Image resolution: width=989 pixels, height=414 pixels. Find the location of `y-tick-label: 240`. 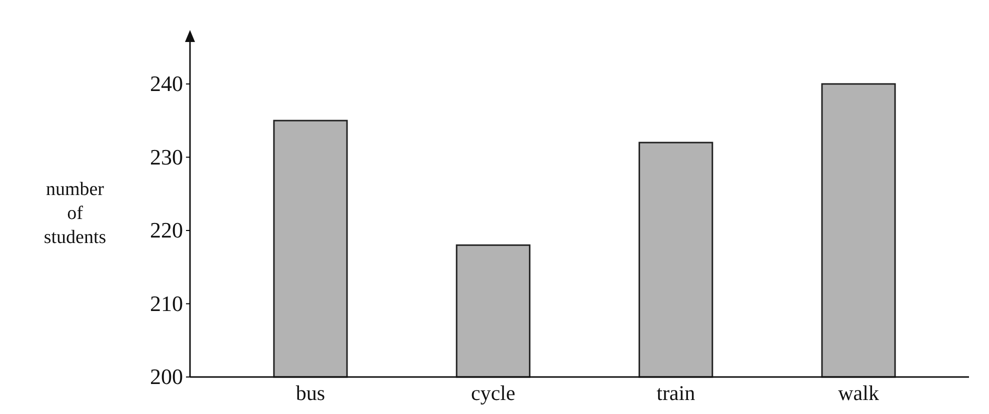

y-tick-label: 240 is located at coordinates (166, 83).